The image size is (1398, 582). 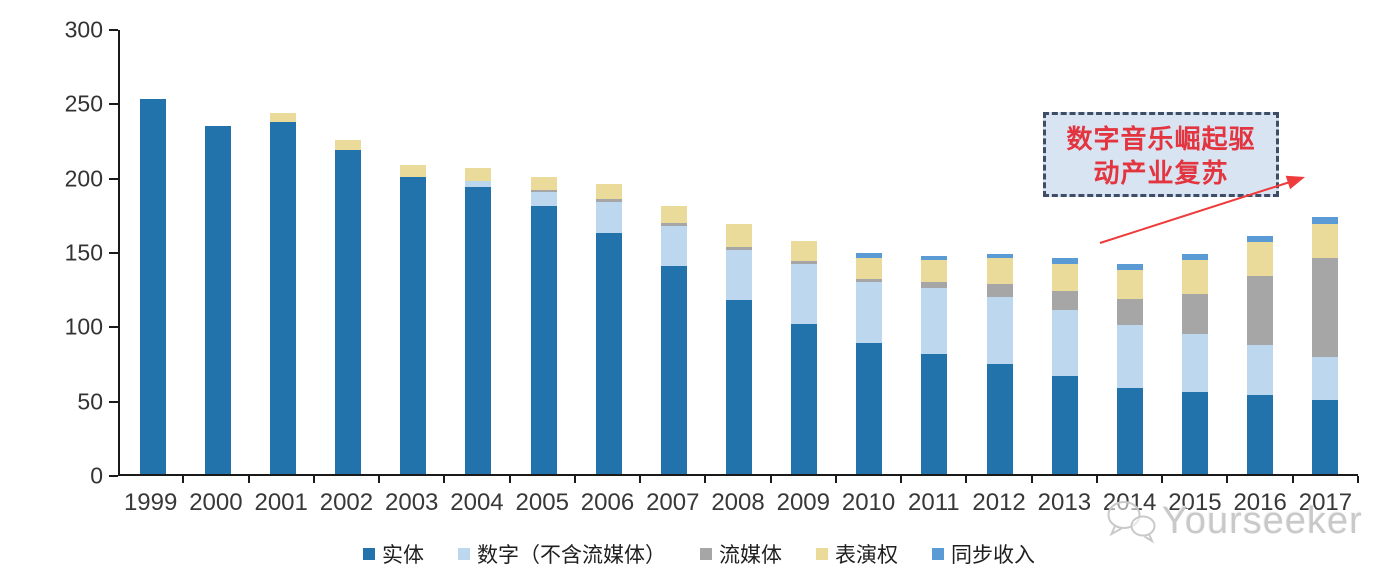 What do you see at coordinates (803, 502) in the screenshot?
I see `x-axis-label-2009: 2009` at bounding box center [803, 502].